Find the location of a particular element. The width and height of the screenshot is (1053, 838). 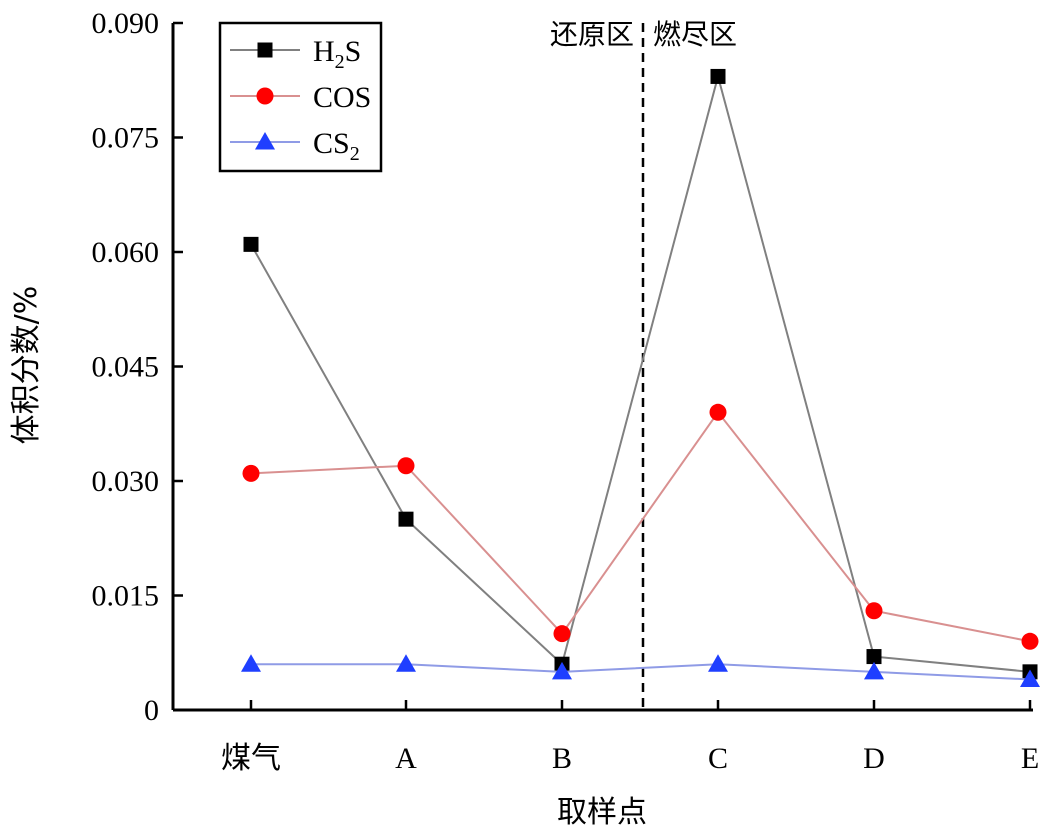

region-label-burnout: 燃尽区 is located at coordinates (695, 34).